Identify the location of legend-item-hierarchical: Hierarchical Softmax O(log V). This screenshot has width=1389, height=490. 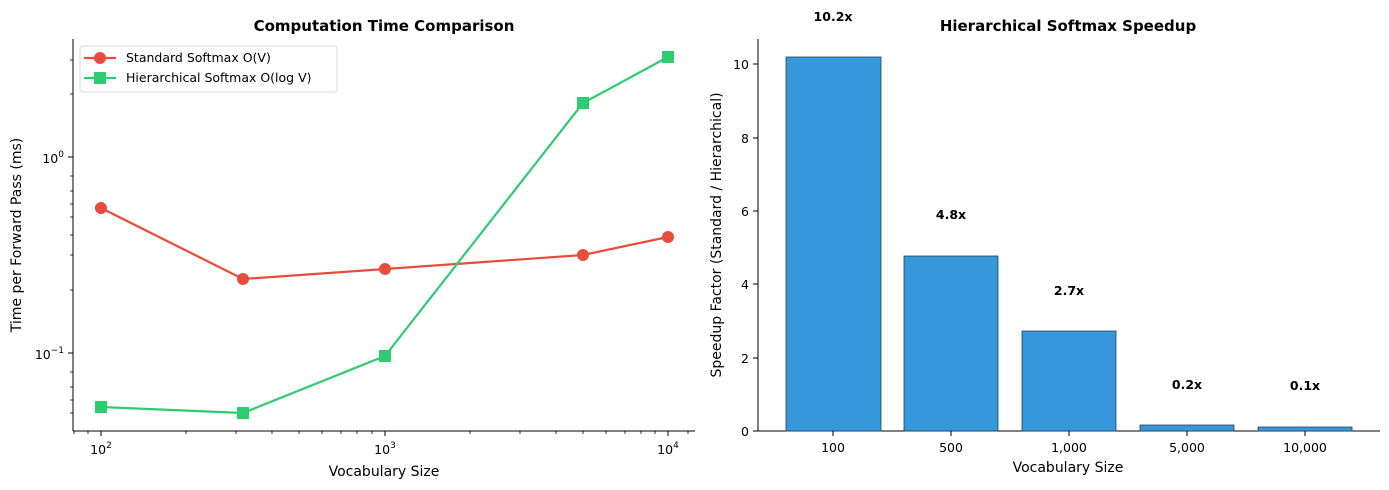
(198, 77).